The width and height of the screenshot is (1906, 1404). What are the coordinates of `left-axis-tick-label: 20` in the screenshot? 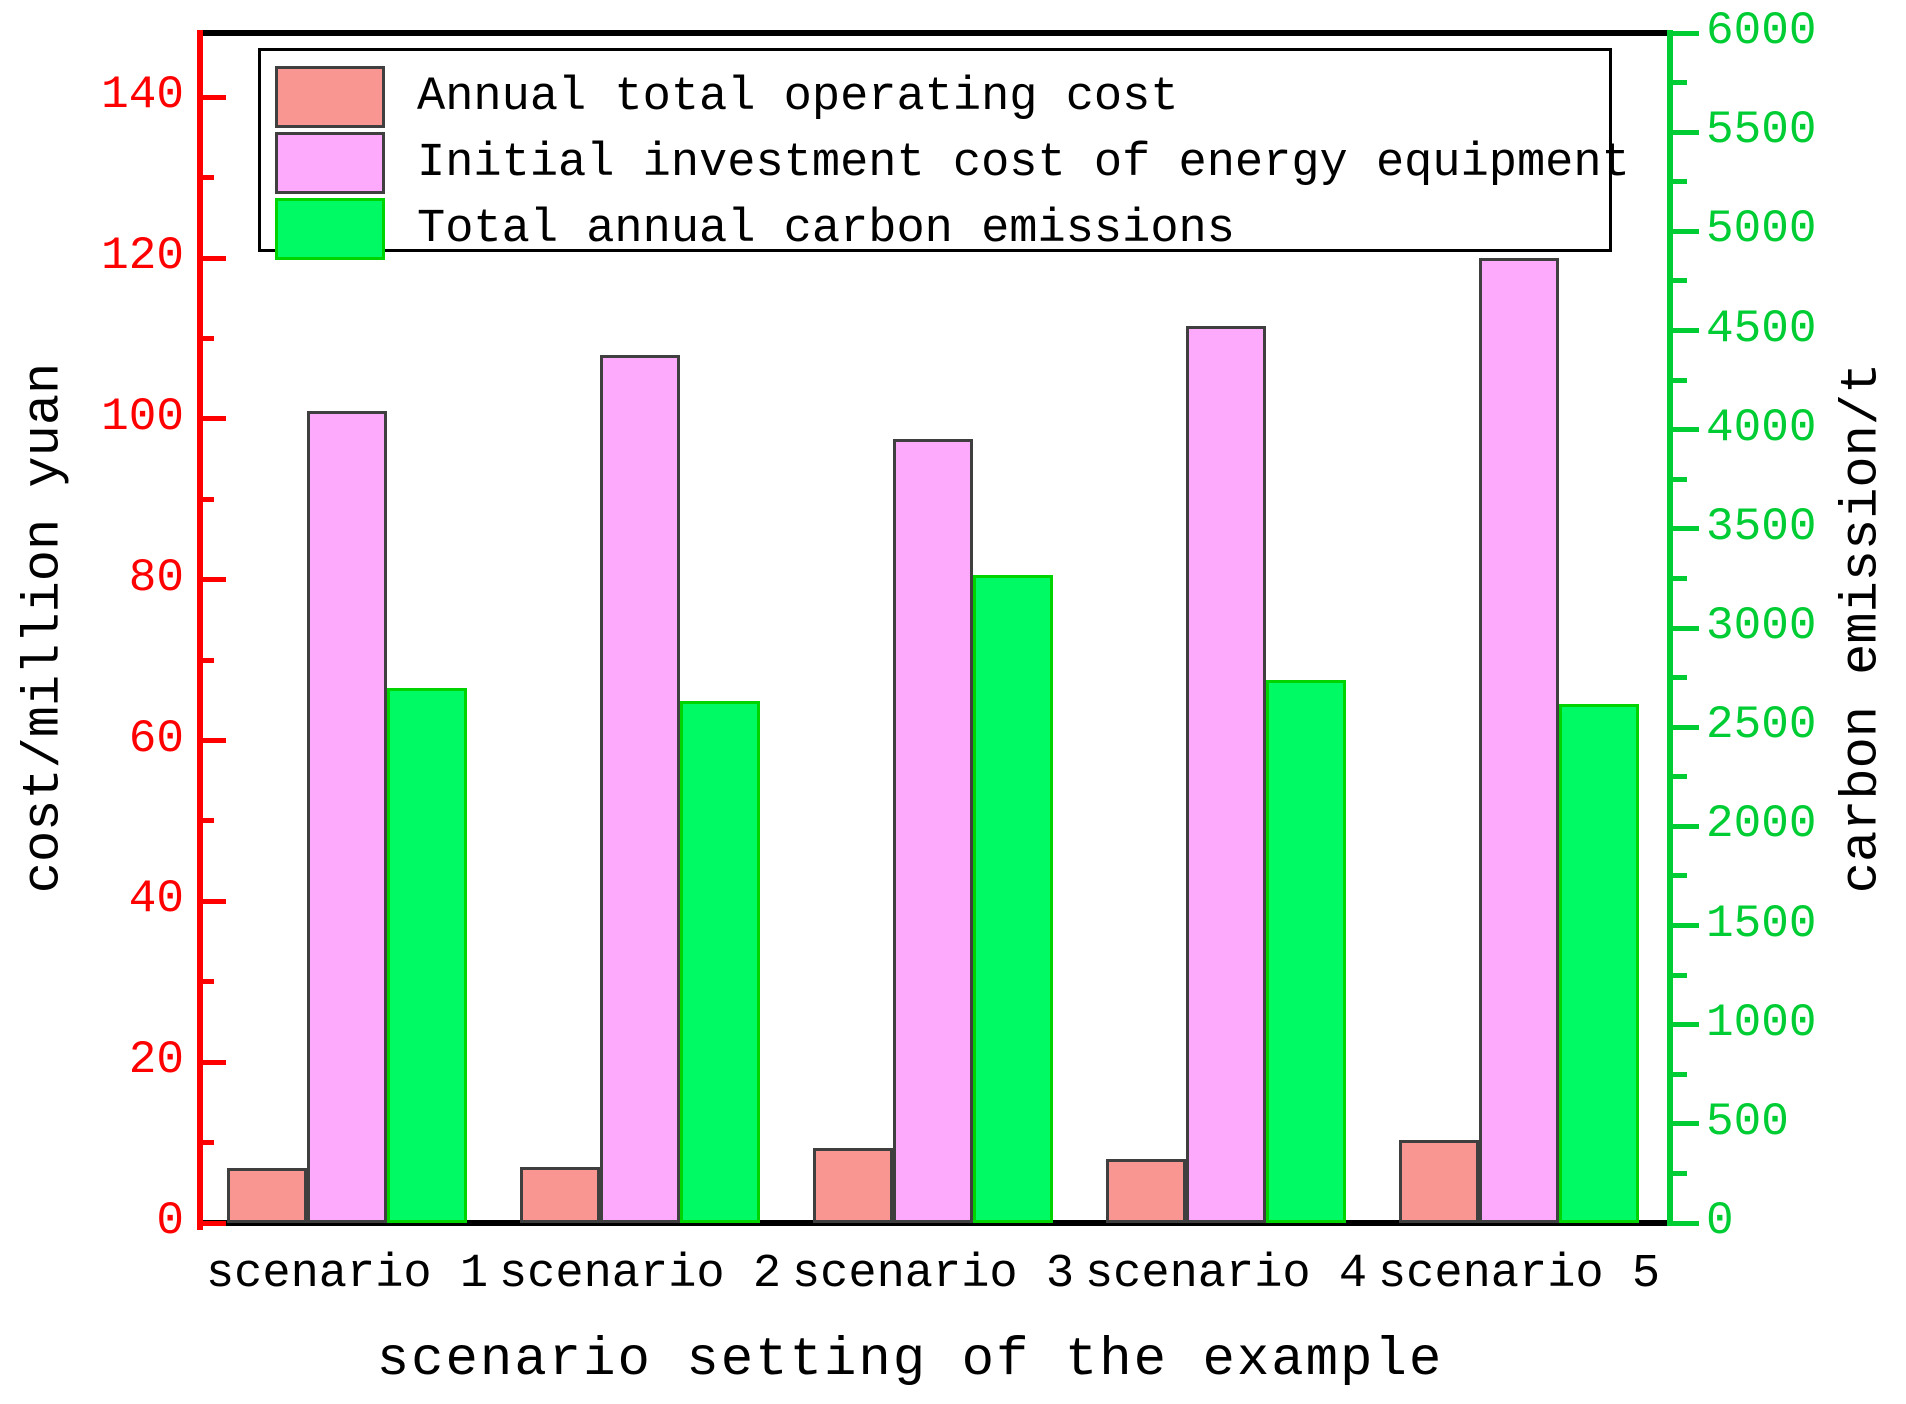 It's located at (156, 1060).